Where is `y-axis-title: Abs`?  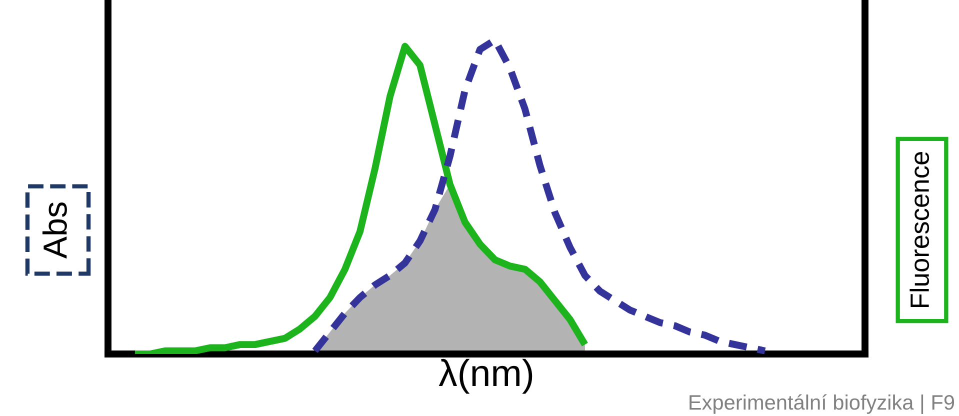 y-axis-title: Abs is located at coordinates (54, 230).